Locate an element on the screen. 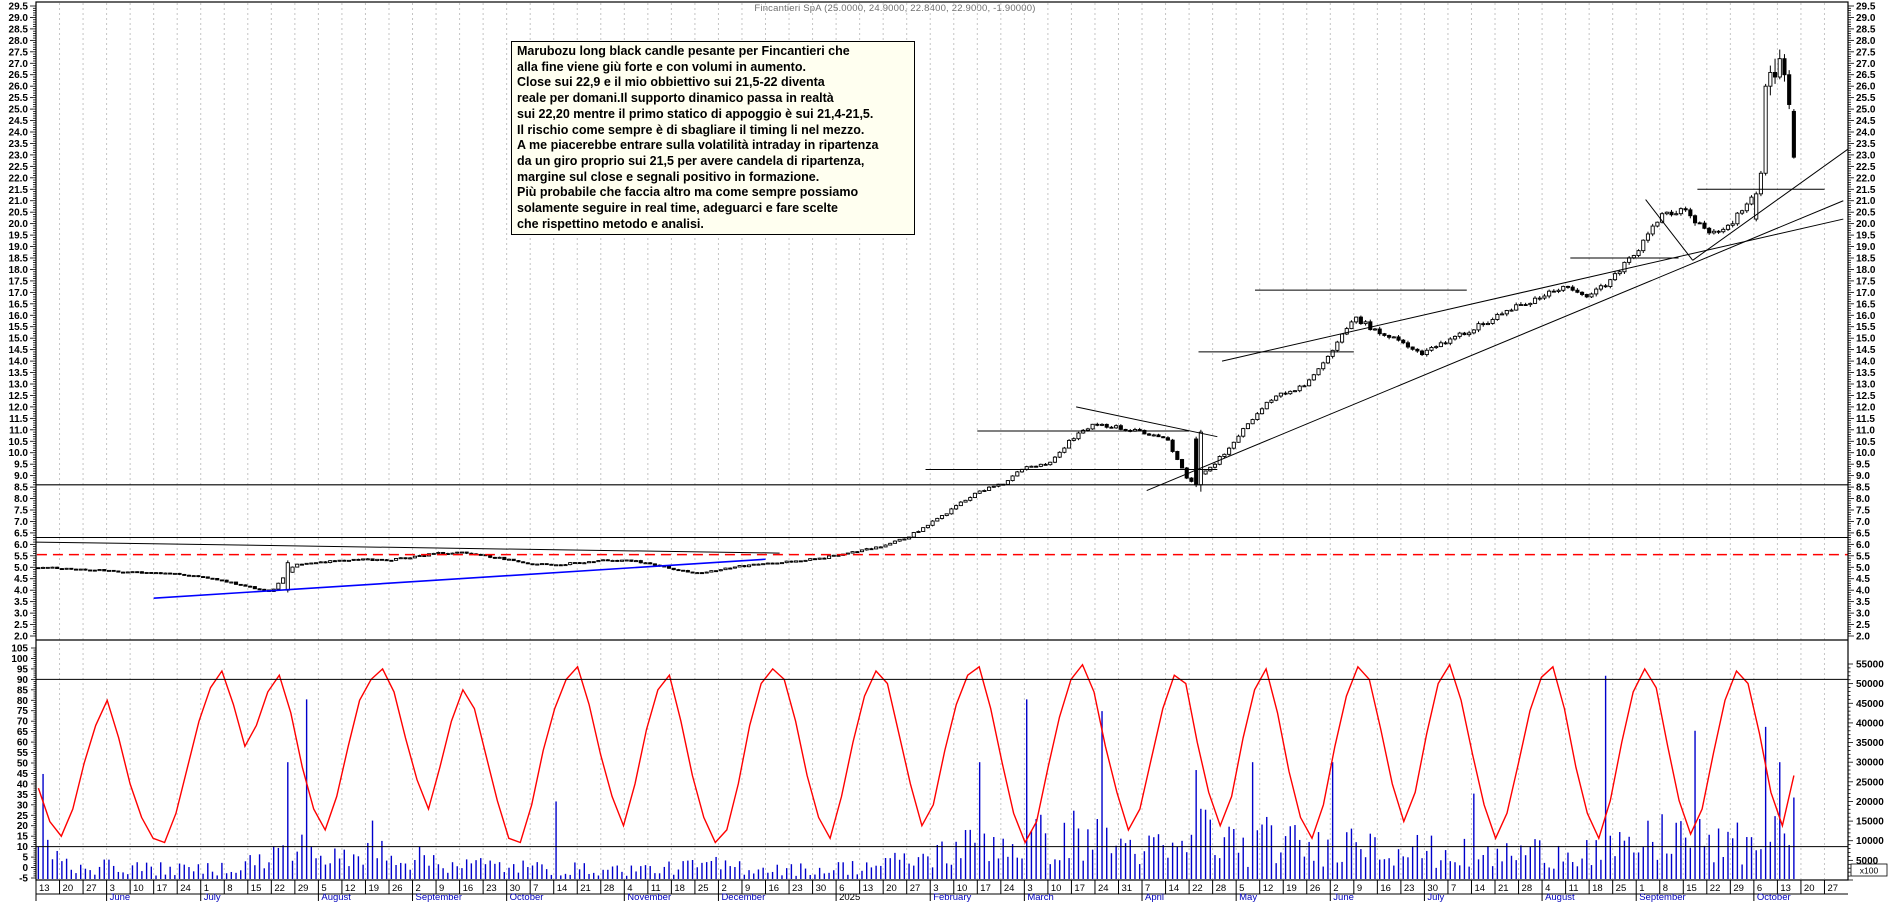 Image resolution: width=1890 pixels, height=902 pixels. svg-text: 26.5 is located at coordinates (1866, 75).